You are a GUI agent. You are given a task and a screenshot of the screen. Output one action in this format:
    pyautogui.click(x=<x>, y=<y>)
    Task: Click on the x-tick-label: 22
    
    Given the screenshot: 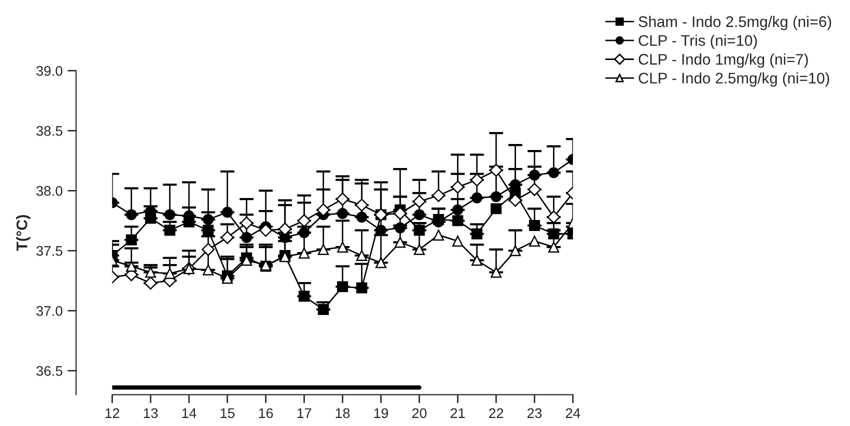 What is the action you would take?
    pyautogui.click(x=496, y=413)
    